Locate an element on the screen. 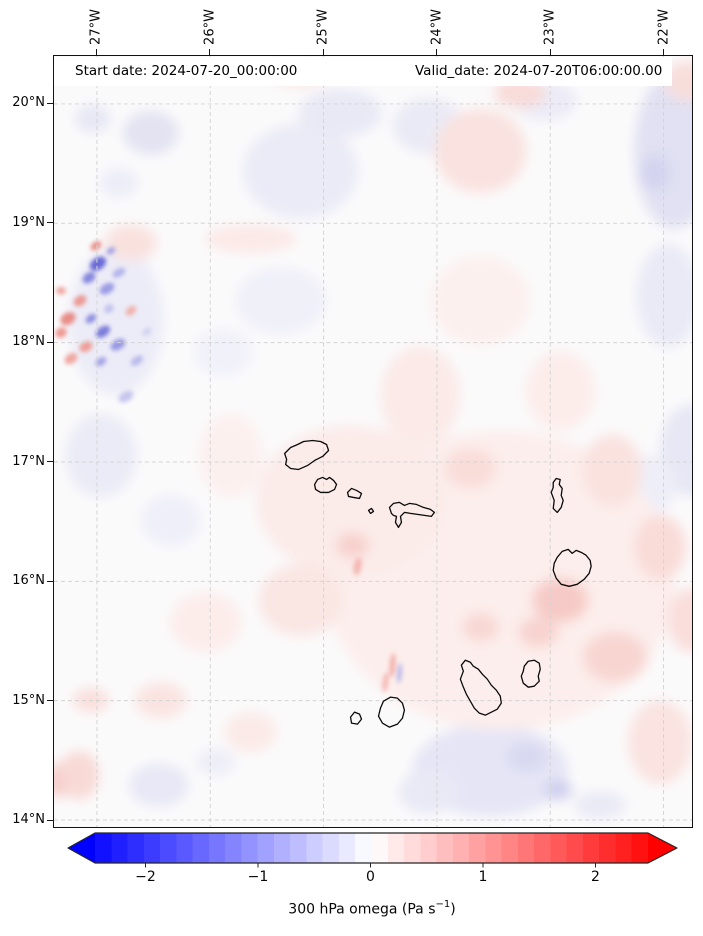 The height and width of the screenshot is (936, 703). colorbar-gradient is located at coordinates (371, 848).